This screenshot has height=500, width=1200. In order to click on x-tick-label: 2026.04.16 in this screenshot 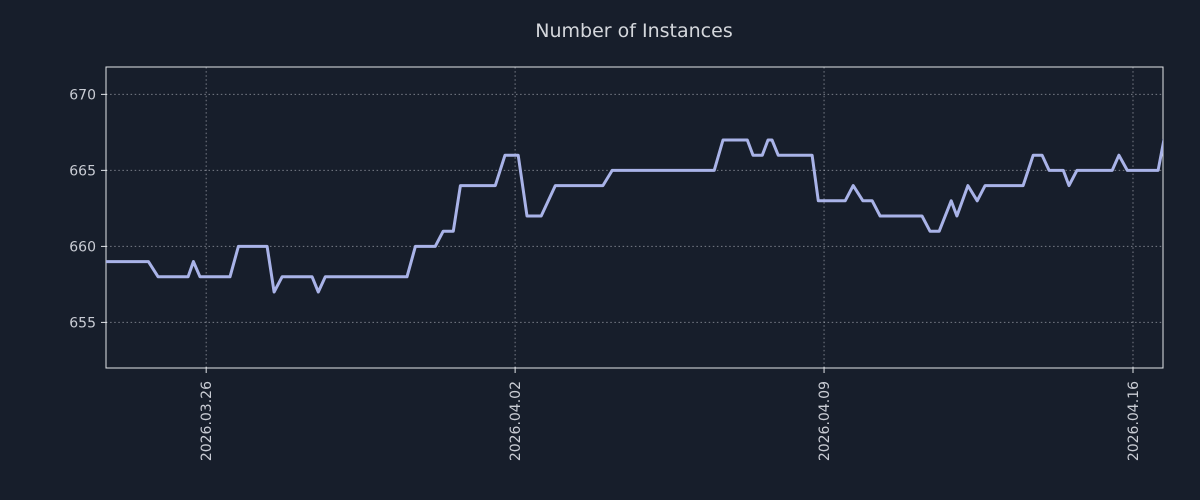, I will do `click(1134, 421)`.